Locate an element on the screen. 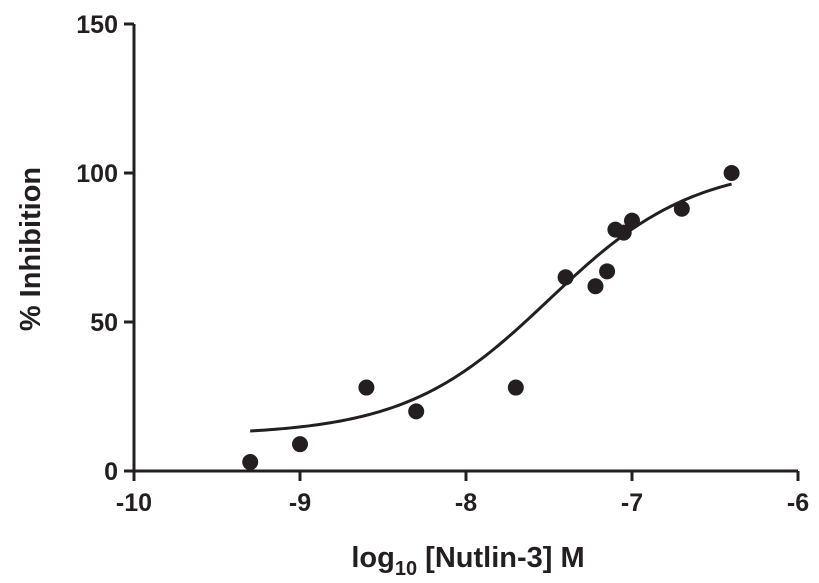  x-ticks: -10 -9 -8 -7 -6 is located at coordinates (462, 494).